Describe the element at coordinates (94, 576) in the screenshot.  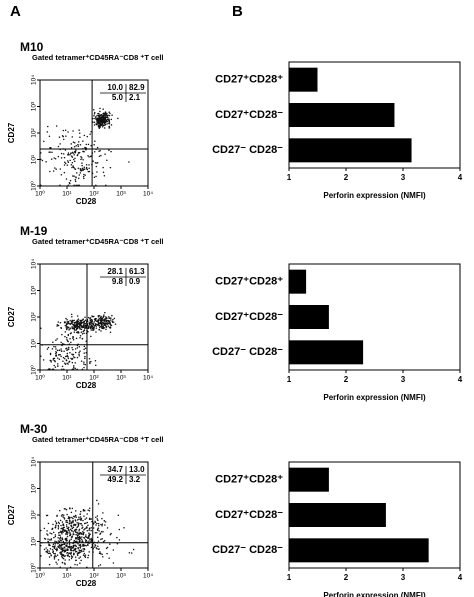
I see `x-tick-label: 10²` at that location.